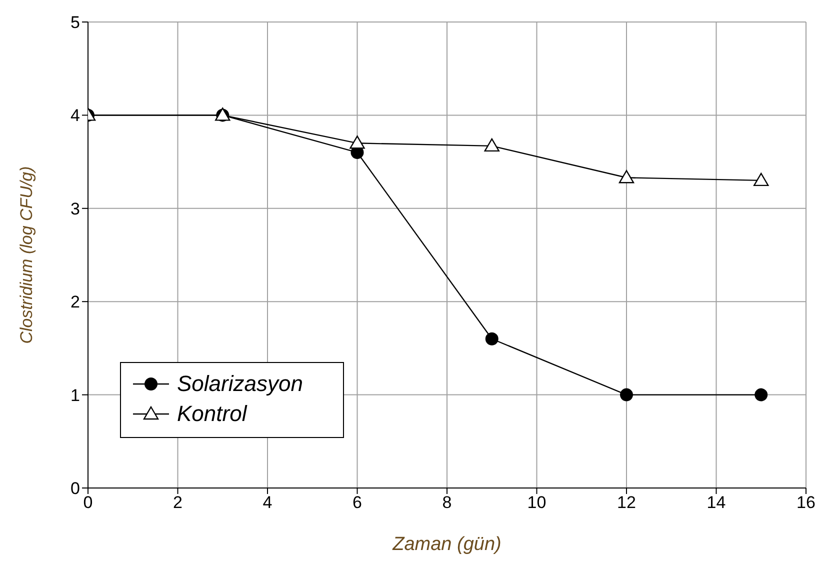 This screenshot has width=837, height=586. What do you see at coordinates (212, 414) in the screenshot?
I see `legend-label: Kontrol` at bounding box center [212, 414].